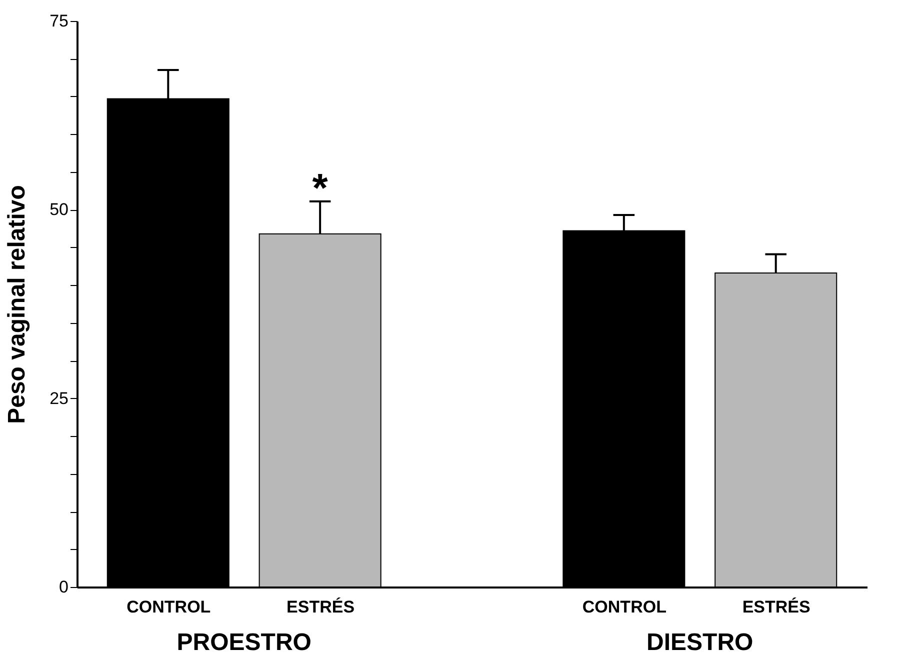  Describe the element at coordinates (59, 398) in the screenshot. I see `y-tick-label: 25` at that location.